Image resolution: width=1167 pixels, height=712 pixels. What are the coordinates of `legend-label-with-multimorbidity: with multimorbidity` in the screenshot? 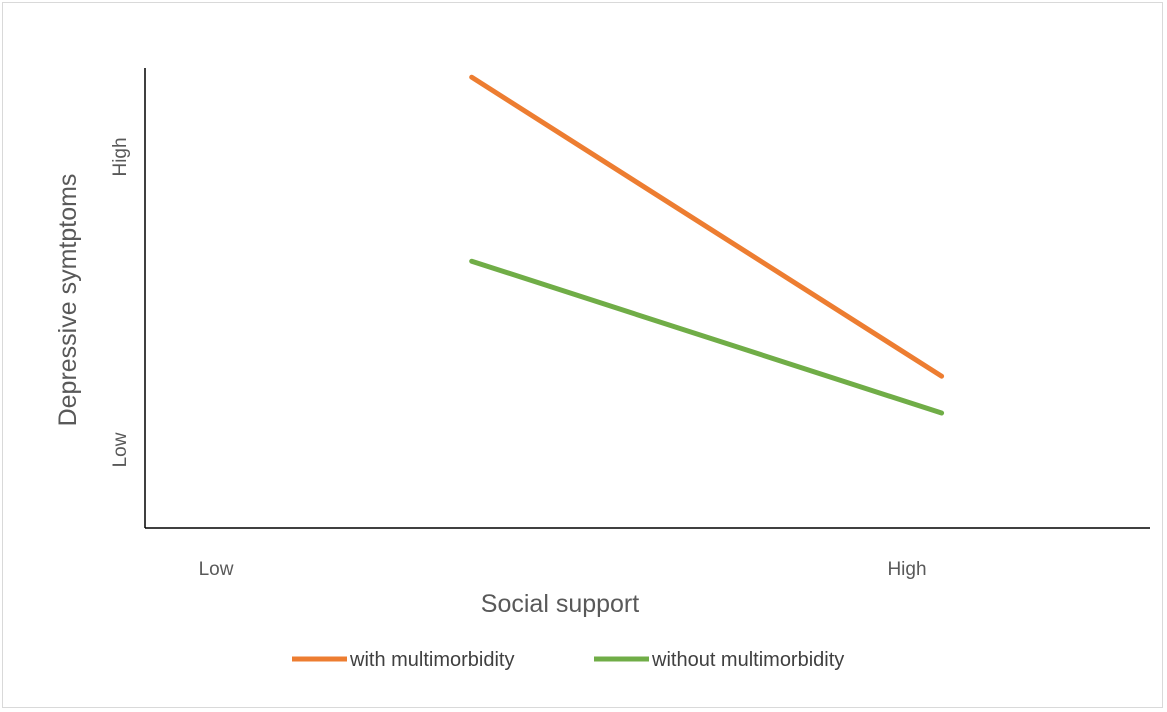 It's located at (431, 660).